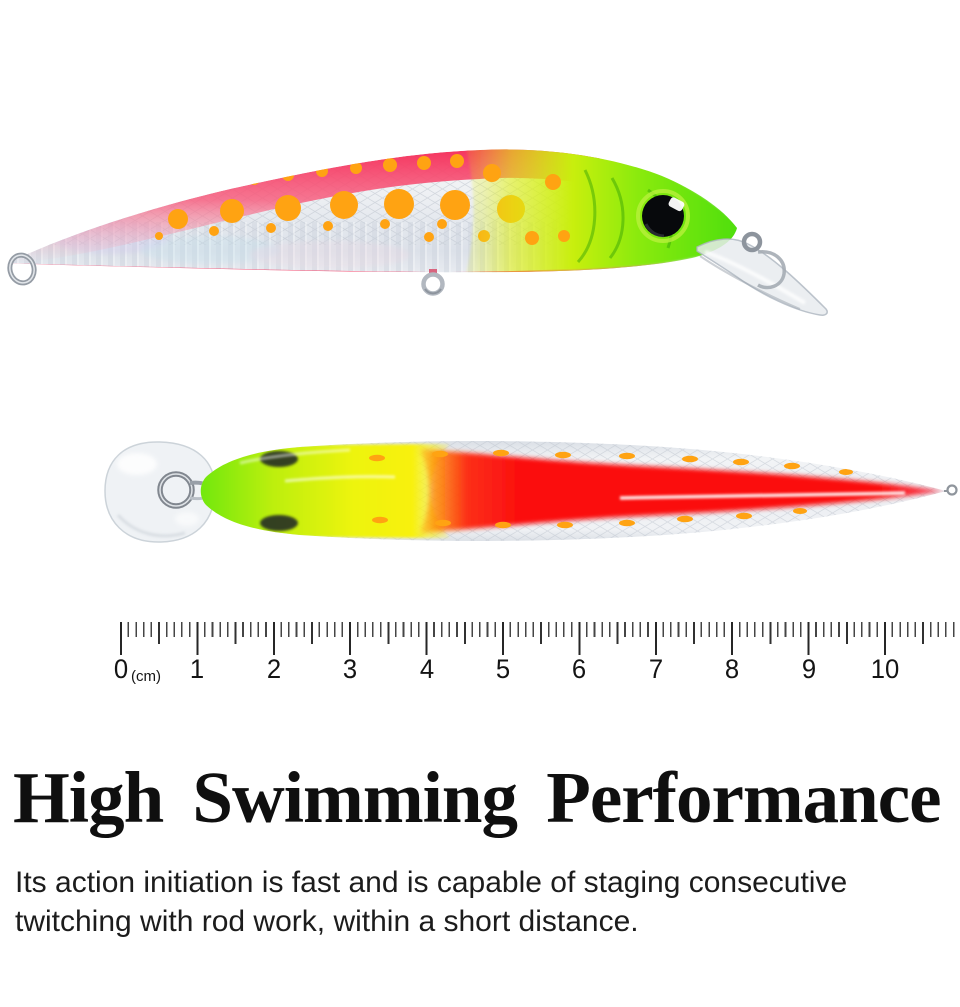 Image resolution: width=960 pixels, height=1007 pixels. I want to click on ruler-unit-label: (cm), so click(146, 676).